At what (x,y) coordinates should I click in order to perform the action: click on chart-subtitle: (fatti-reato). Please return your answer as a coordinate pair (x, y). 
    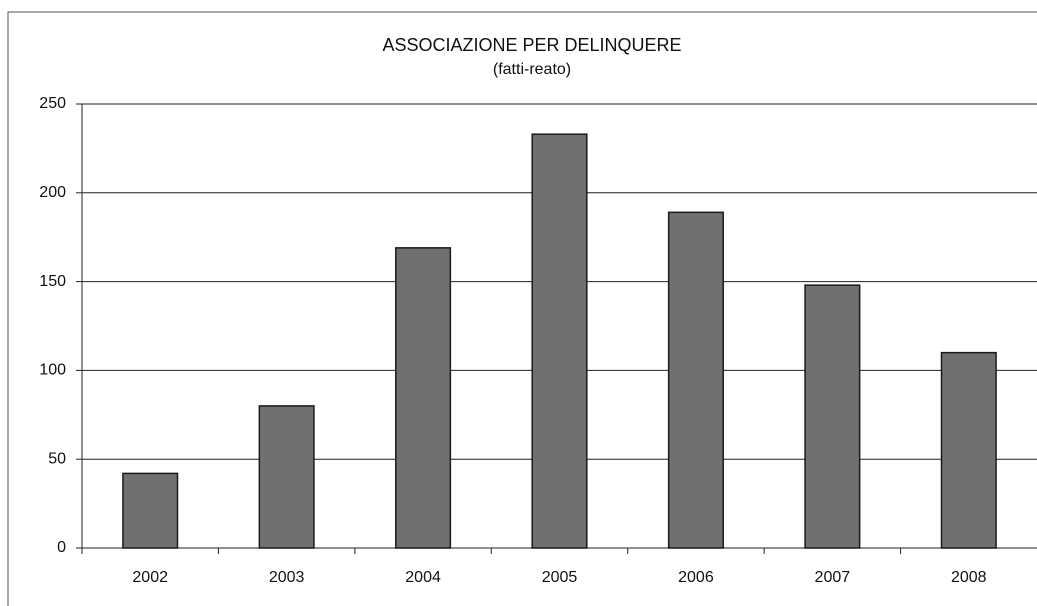
    Looking at the image, I should click on (532, 69).